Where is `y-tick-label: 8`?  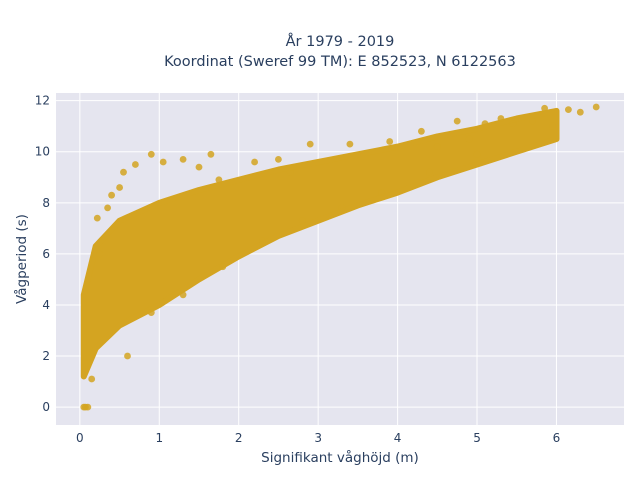 y-tick-label: 8 is located at coordinates (46, 203).